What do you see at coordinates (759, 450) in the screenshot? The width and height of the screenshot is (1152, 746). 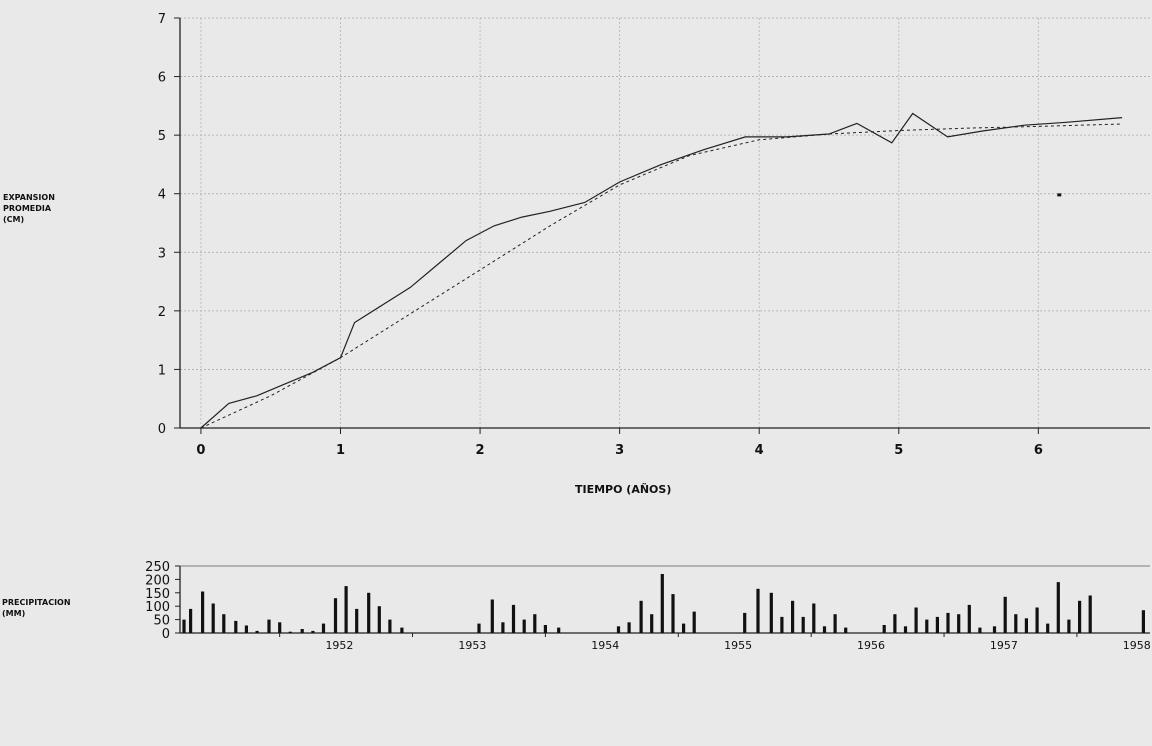 I see `x-tick-label: 4` at bounding box center [759, 450].